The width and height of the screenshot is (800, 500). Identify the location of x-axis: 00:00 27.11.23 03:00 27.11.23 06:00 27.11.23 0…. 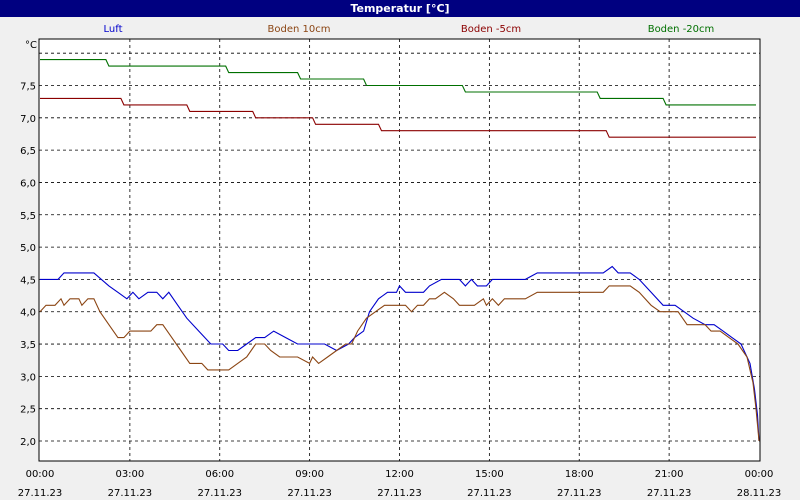
(400, 484).